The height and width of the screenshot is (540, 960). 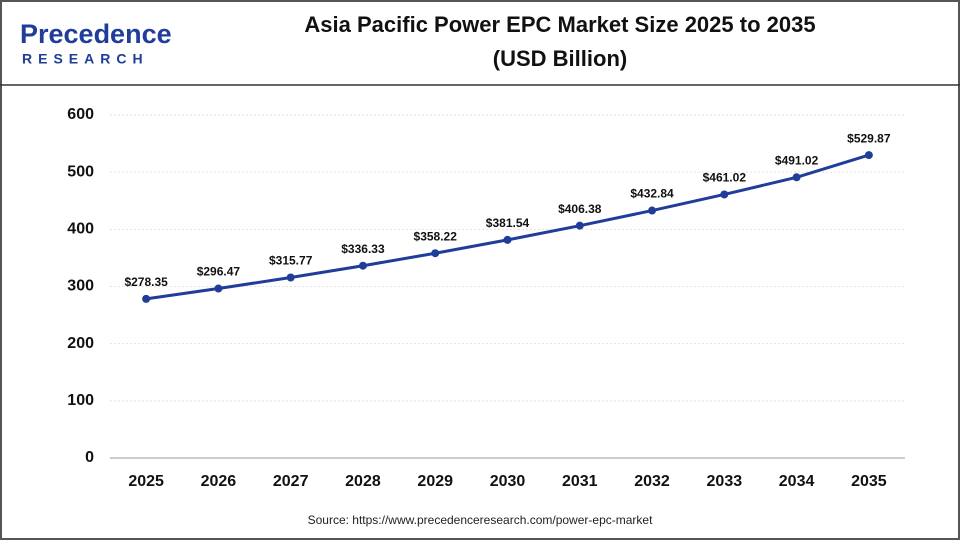 I want to click on data-label: $358.22, so click(x=436, y=236).